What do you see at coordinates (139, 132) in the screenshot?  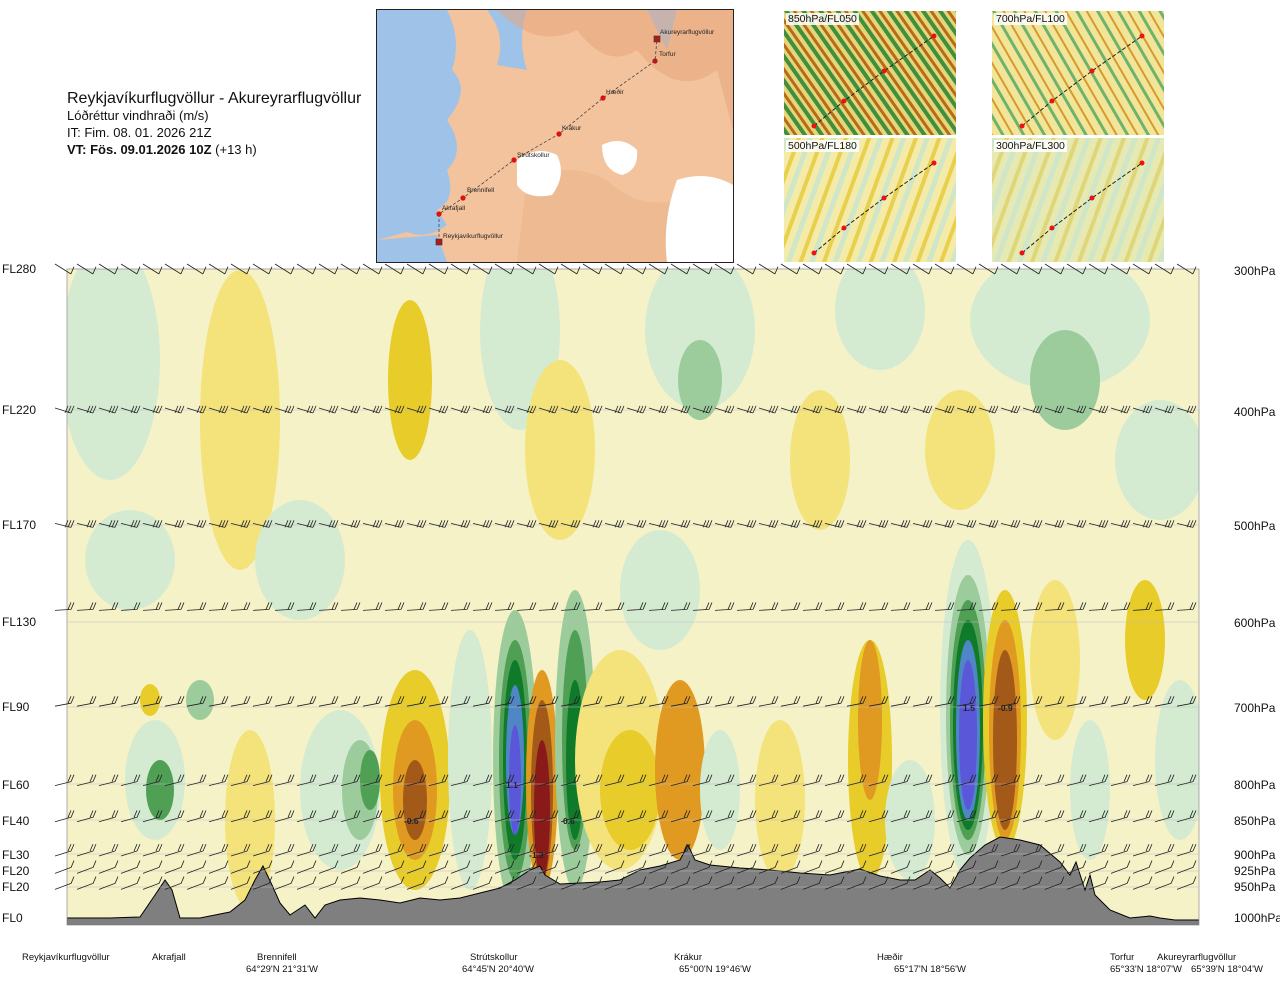 I see `issue-time: IT: Fim. 08. 01. 2026 21Z` at bounding box center [139, 132].